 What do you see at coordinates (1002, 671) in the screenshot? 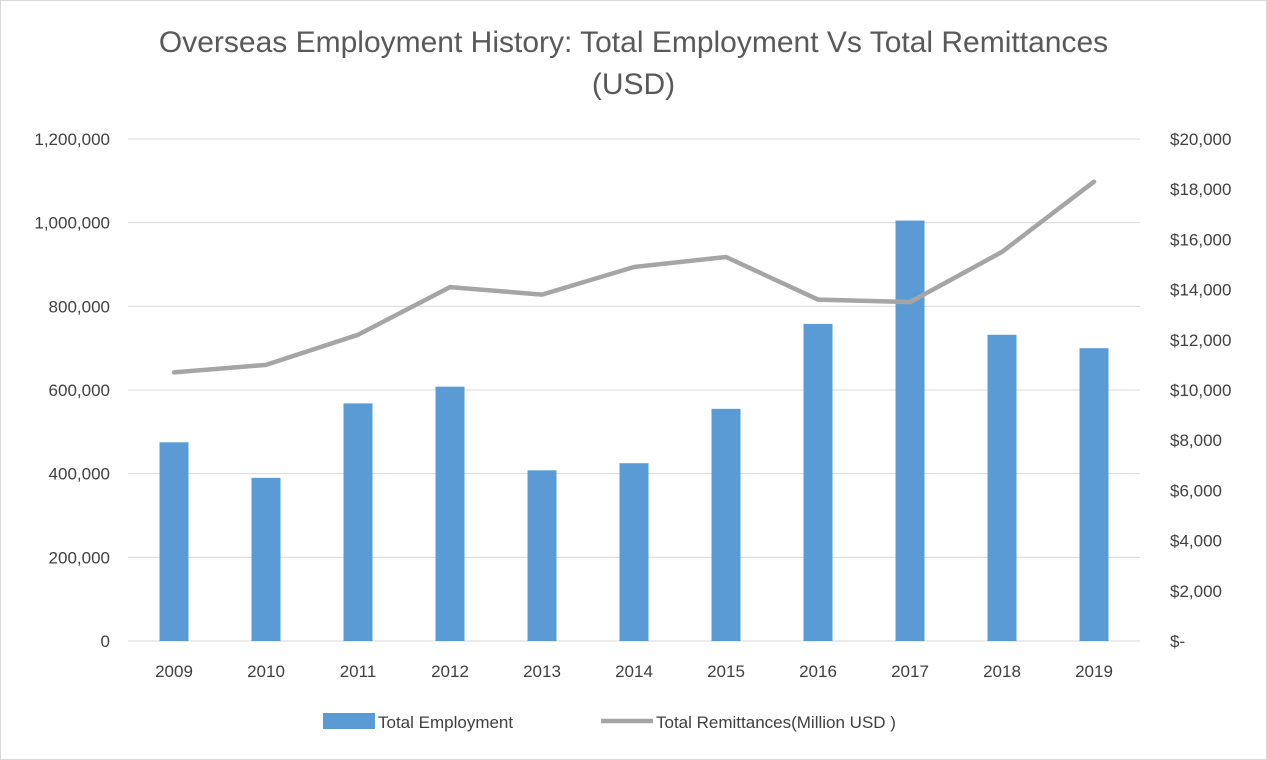
I see `x-tick-label: 2018` at bounding box center [1002, 671].